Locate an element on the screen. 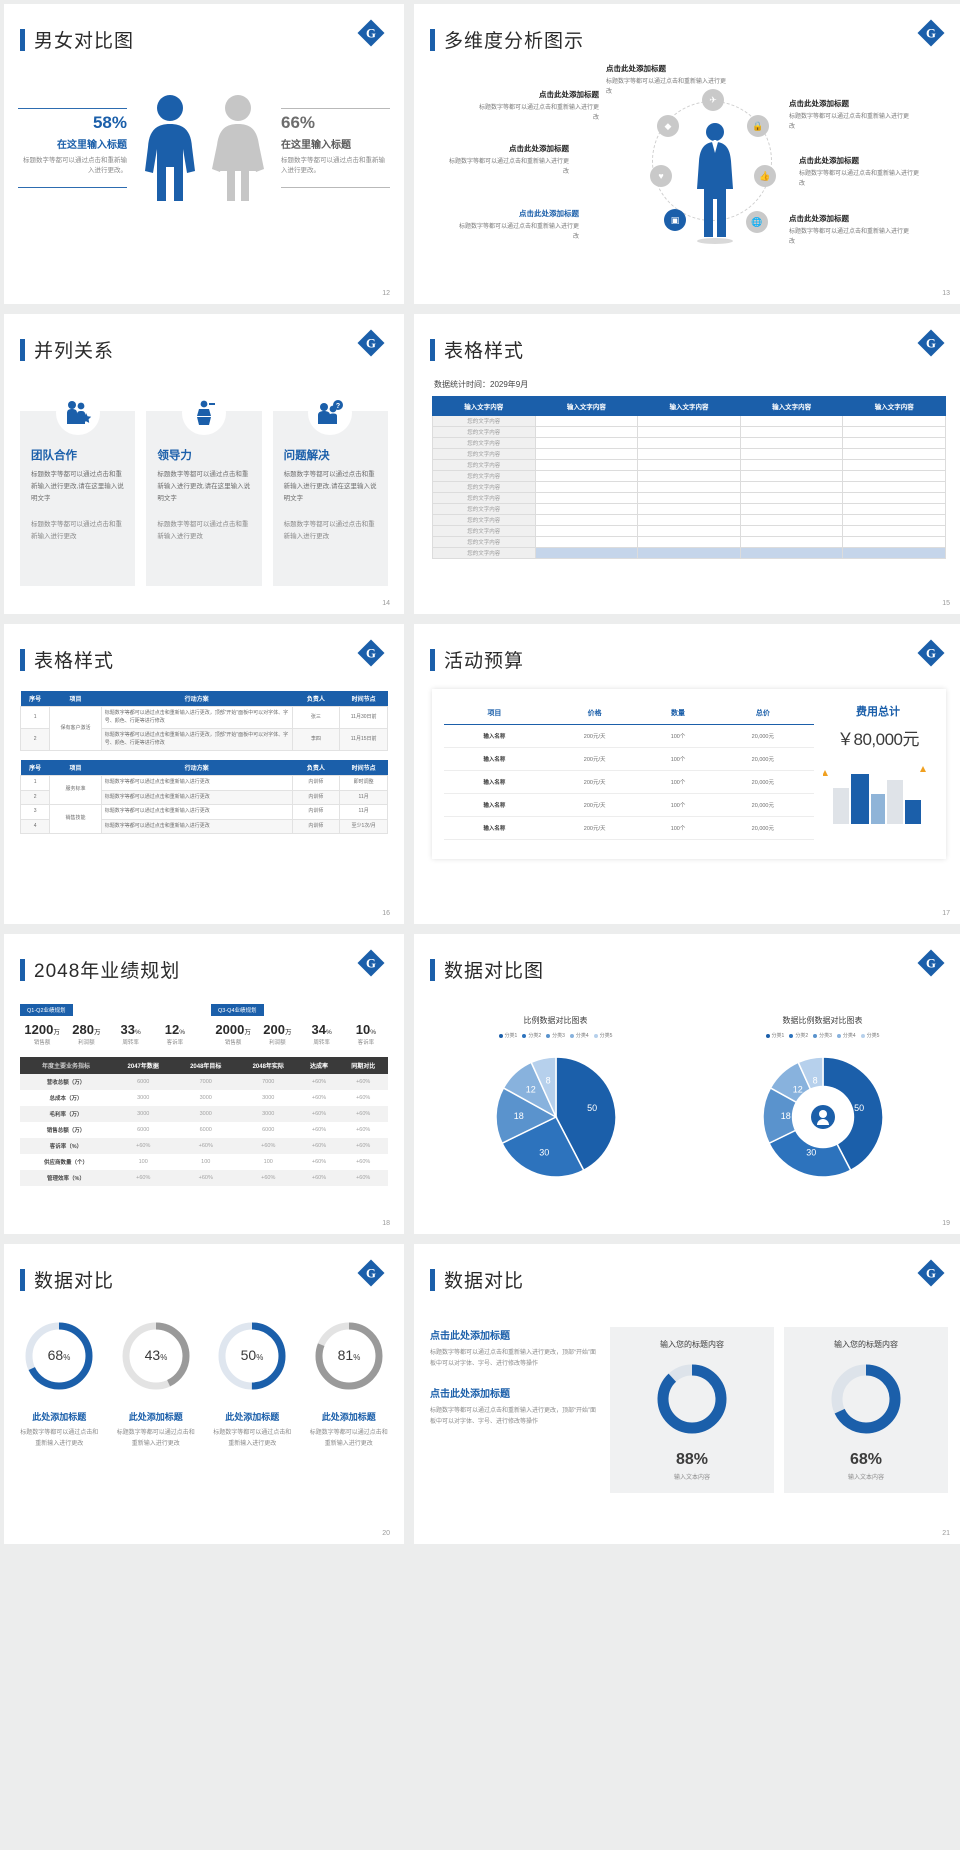  table-row: 营收总额（万） 6000 7000 7000 +60% +60% is located at coordinates (204, 1082).